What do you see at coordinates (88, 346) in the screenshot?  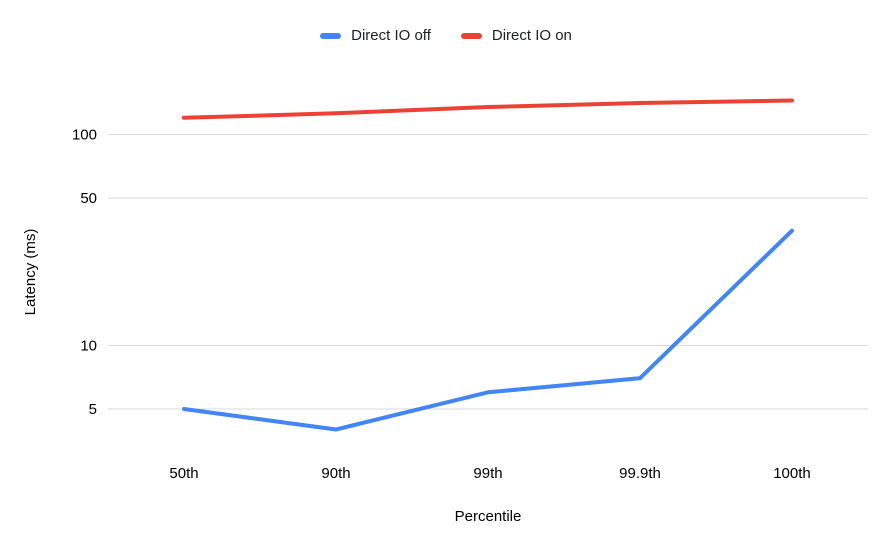 I see `y-tick-label-10: 10` at bounding box center [88, 346].